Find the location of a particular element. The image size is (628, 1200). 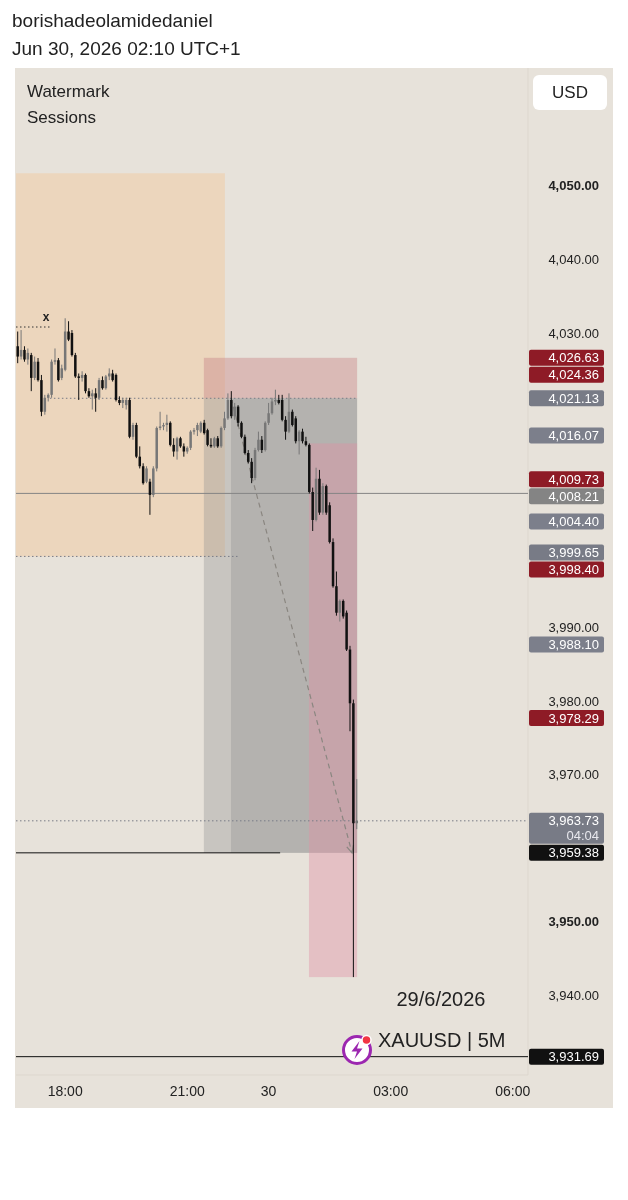

text: 4,024.36 is located at coordinates (573, 375).